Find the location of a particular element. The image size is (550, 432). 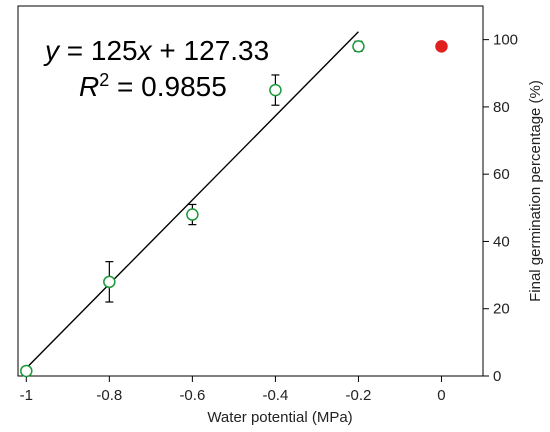

x-axis-title: Water potential (MPa) is located at coordinates (279, 417).